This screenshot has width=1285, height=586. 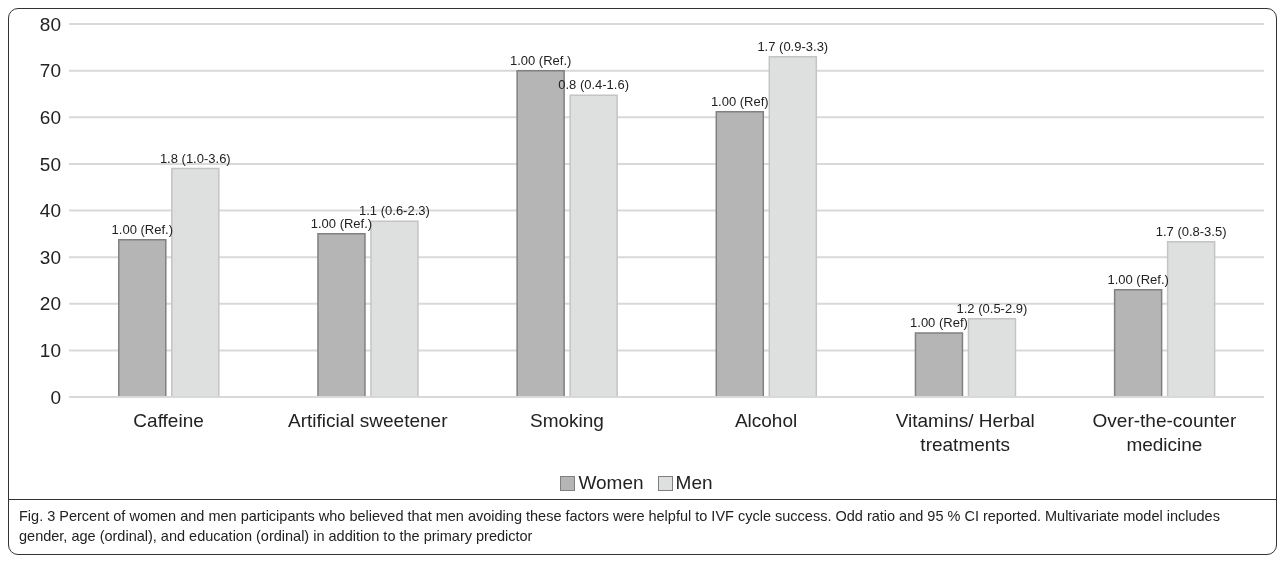 What do you see at coordinates (693, 483) in the screenshot?
I see `legend-label: Men` at bounding box center [693, 483].